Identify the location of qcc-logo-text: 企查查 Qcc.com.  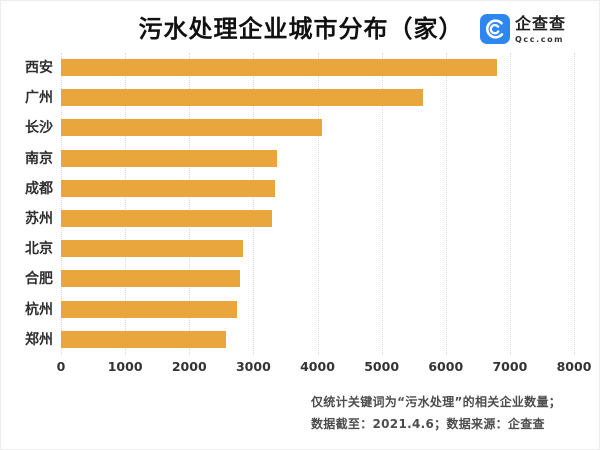
(540, 29).